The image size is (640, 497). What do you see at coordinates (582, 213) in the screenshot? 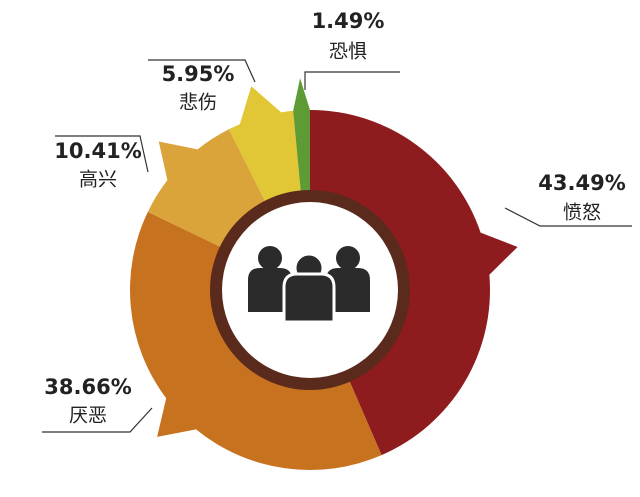
I see `category-label: 愤怒` at bounding box center [582, 213].